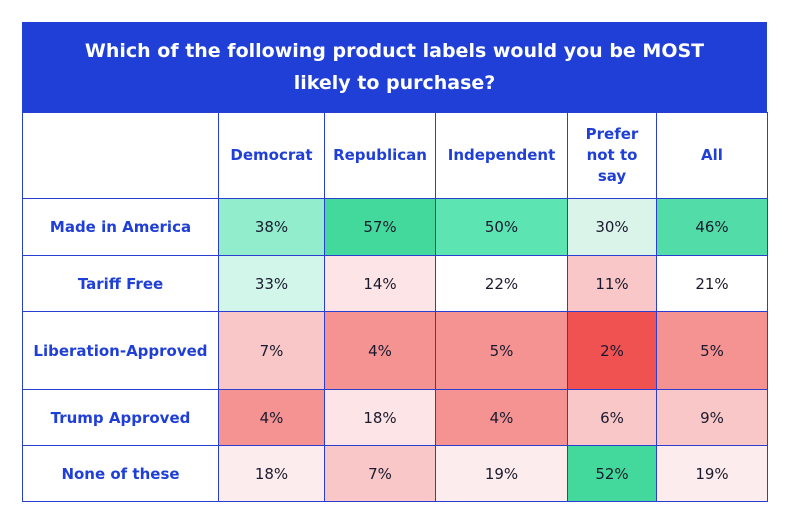 Image resolution: width=796 pixels, height=522 pixels. I want to click on column-header: Prefer not to say, so click(612, 155).